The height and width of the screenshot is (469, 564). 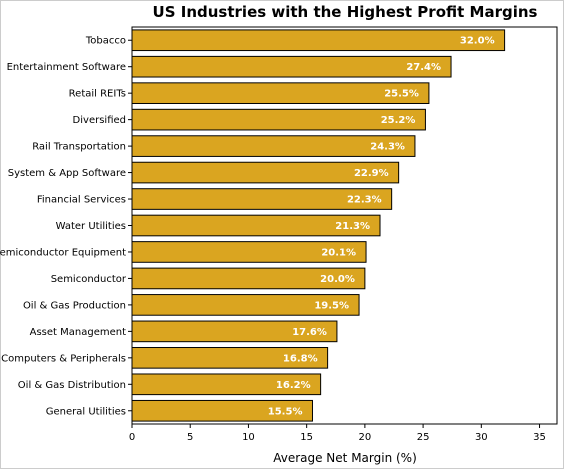 What do you see at coordinates (190, 437) in the screenshot?
I see `x-tick-label: 5` at bounding box center [190, 437].